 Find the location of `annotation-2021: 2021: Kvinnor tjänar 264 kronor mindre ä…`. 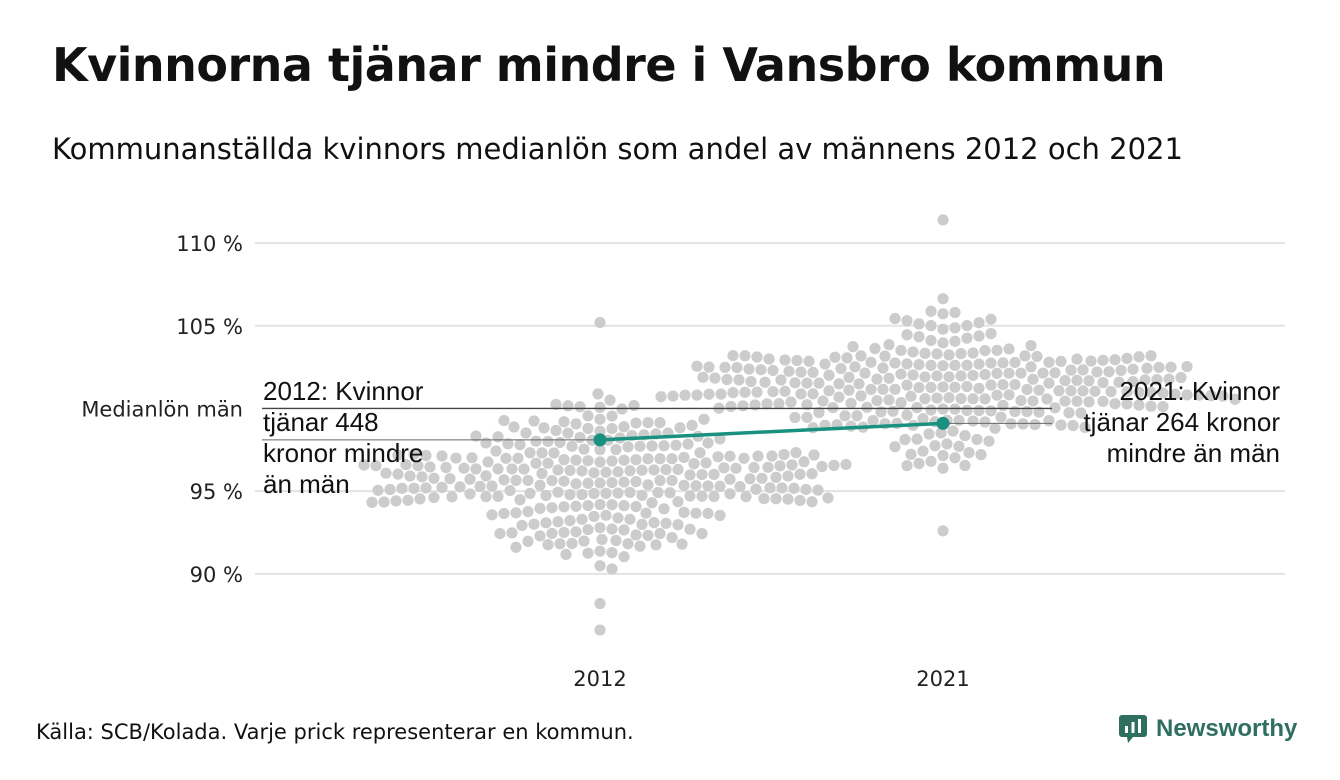

annotation-2021: 2021: Kvinnor tjänar 264 kronor mindre ä… is located at coordinates (1181, 422).